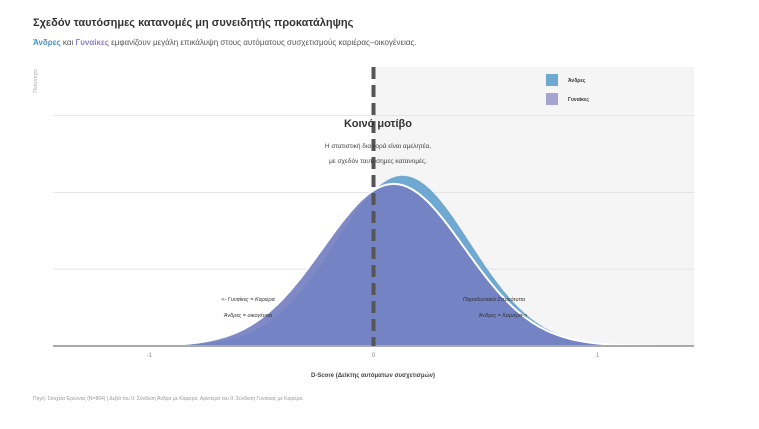  I want to click on y-axis-label: Πυκνότητα, so click(35, 81).